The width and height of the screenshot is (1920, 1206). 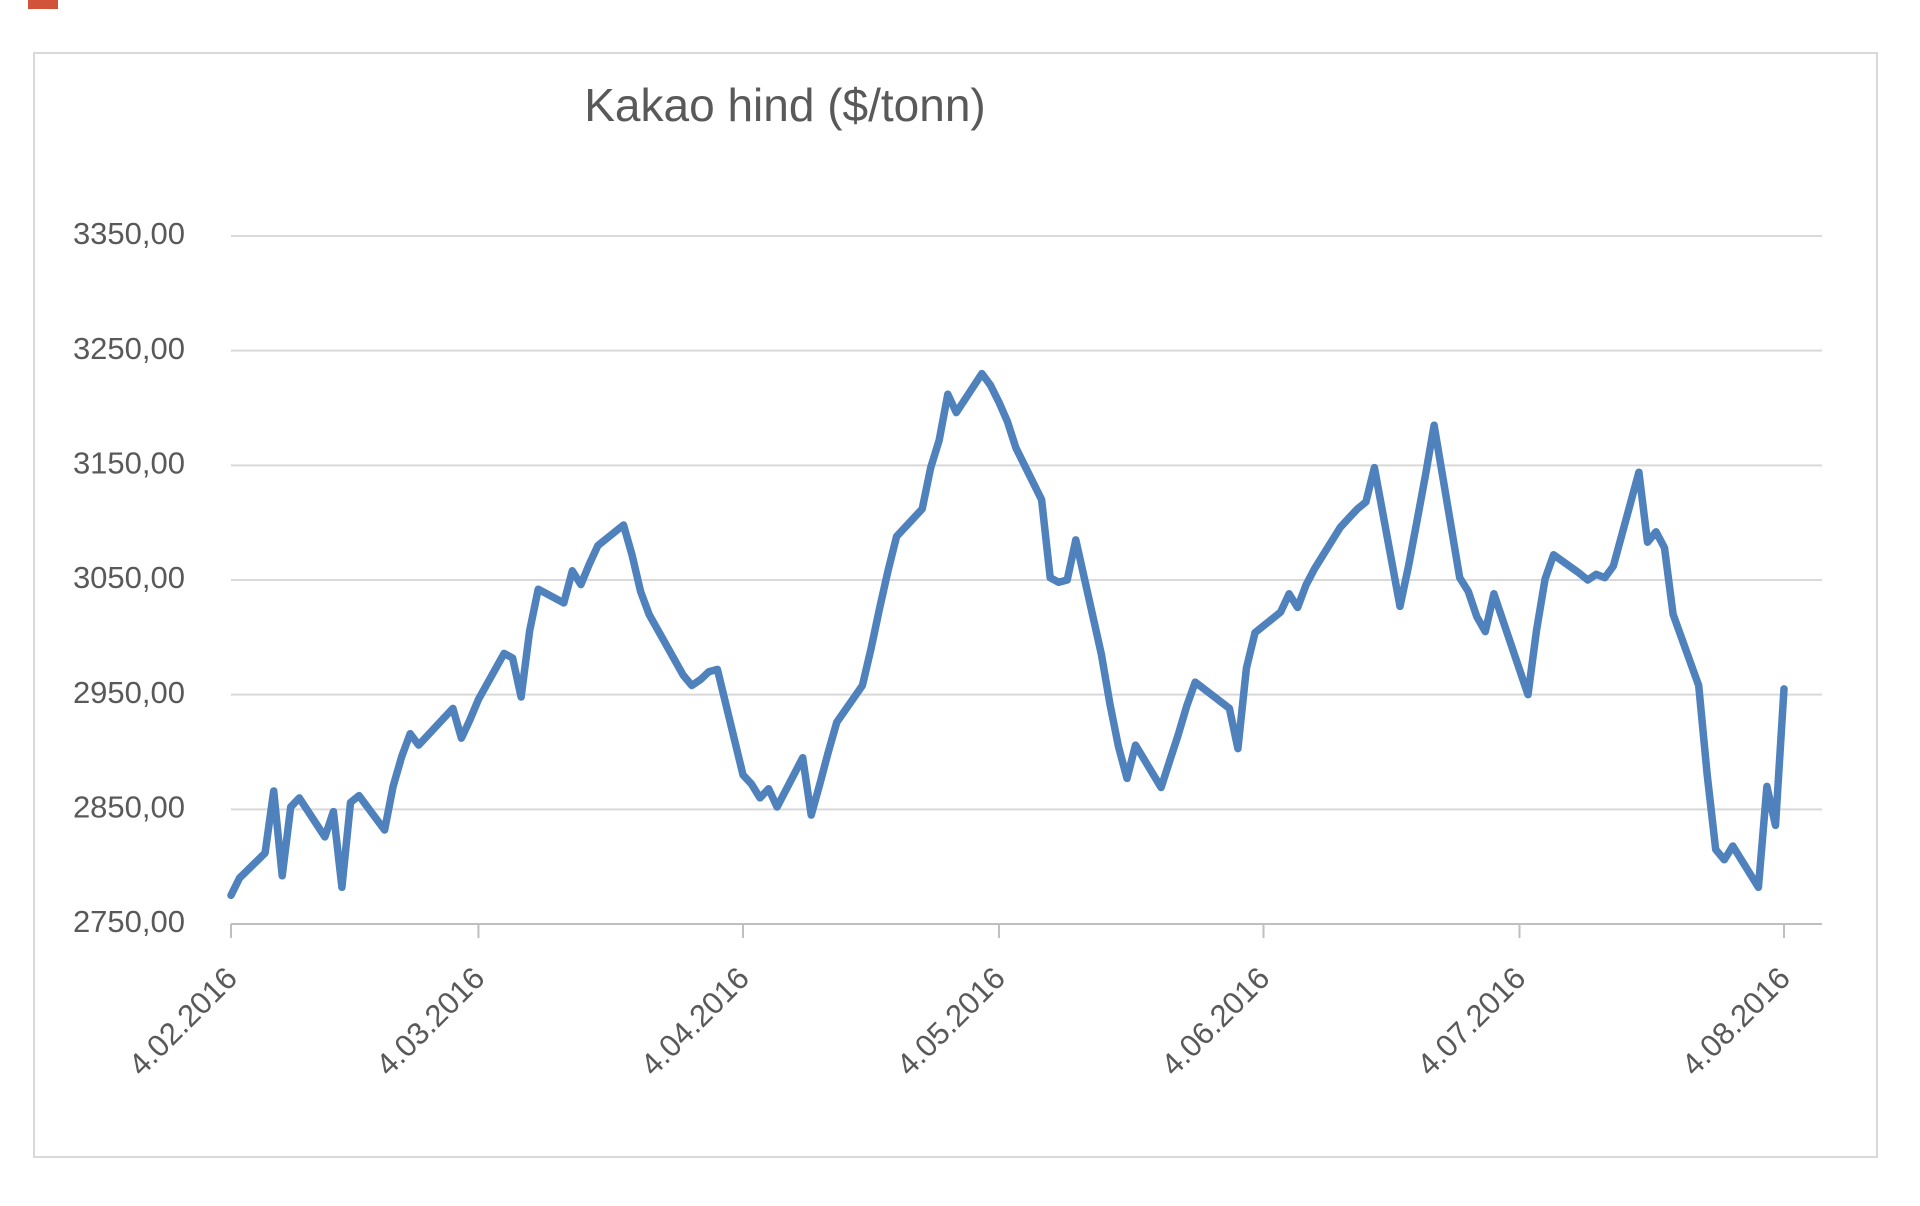 What do you see at coordinates (1736, 1021) in the screenshot?
I see `x-axis-label: 4.08.2016` at bounding box center [1736, 1021].